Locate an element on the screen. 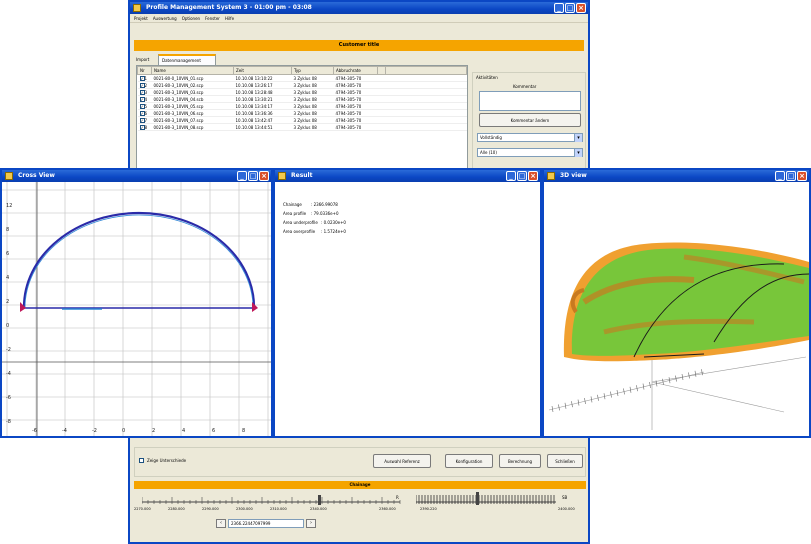 This screenshot has height=544, width=811. col-typ: Typ is located at coordinates (312, 70).